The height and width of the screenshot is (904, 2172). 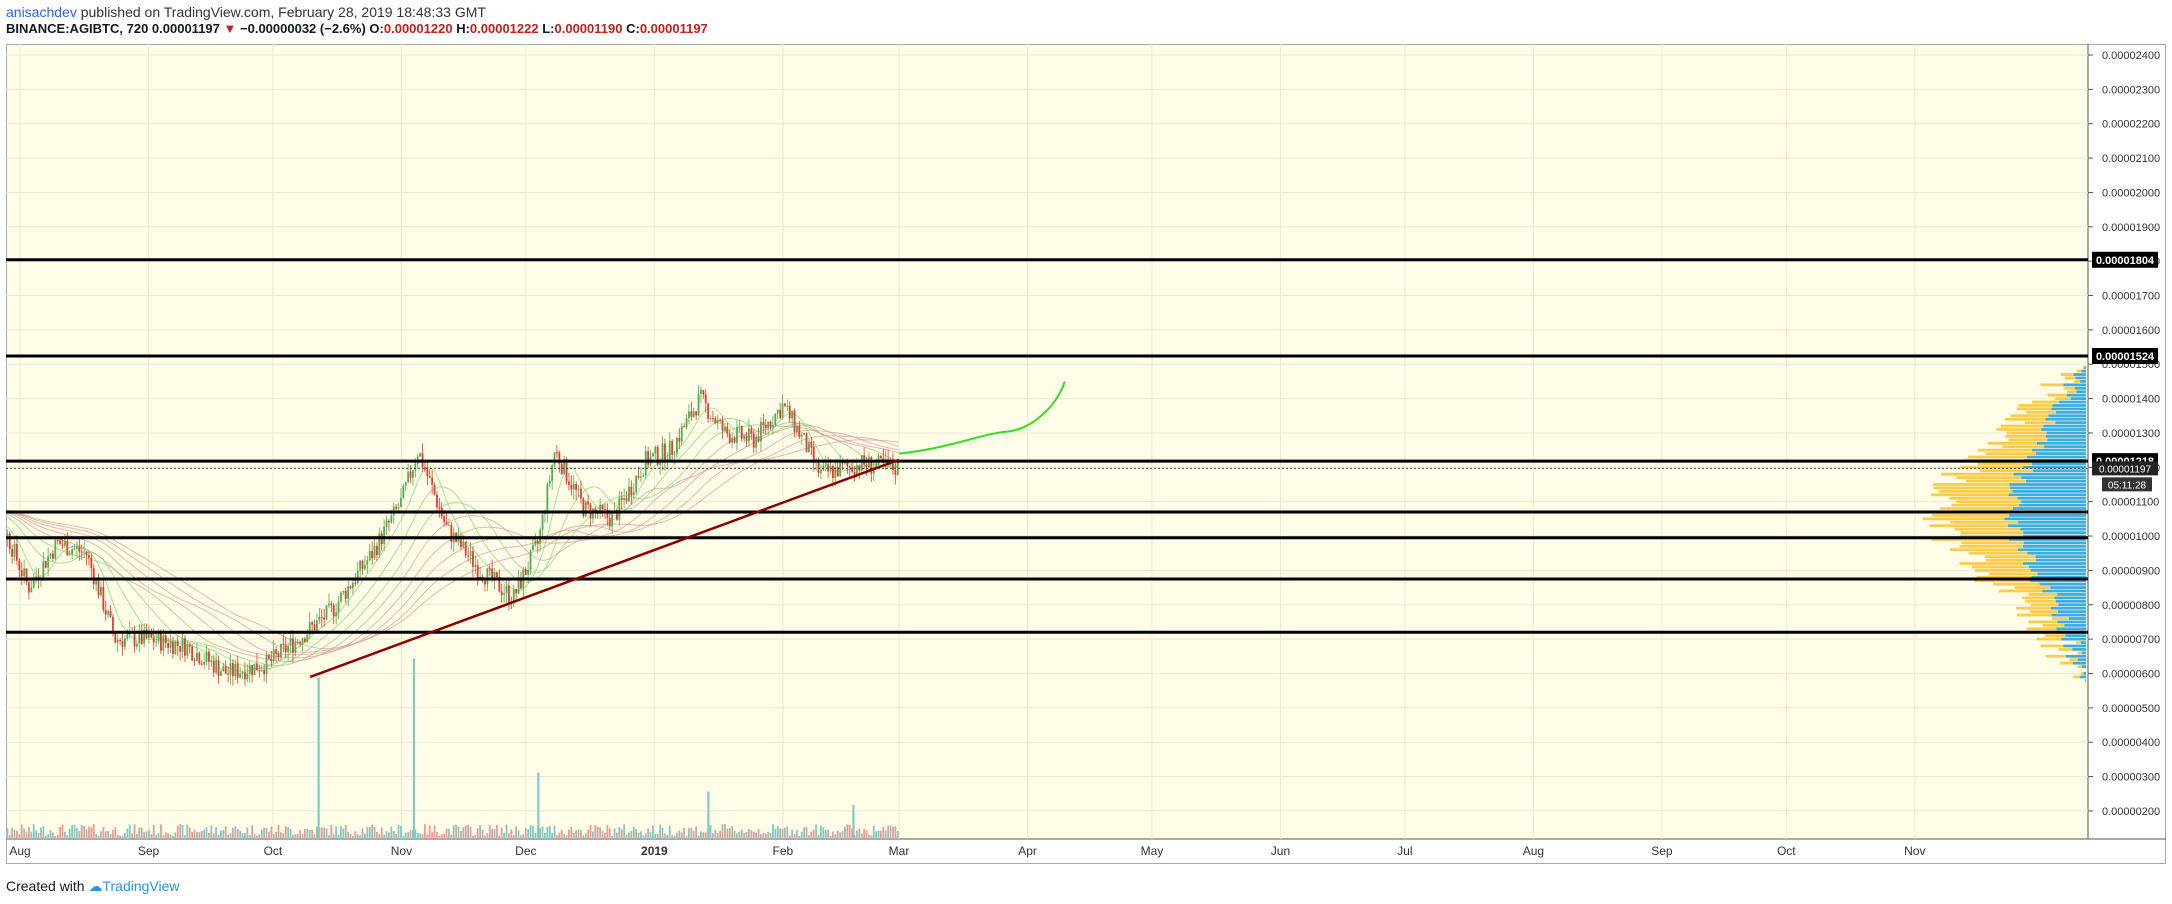 What do you see at coordinates (2131, 640) in the screenshot?
I see `y-tick-label: 0.00000700` at bounding box center [2131, 640].